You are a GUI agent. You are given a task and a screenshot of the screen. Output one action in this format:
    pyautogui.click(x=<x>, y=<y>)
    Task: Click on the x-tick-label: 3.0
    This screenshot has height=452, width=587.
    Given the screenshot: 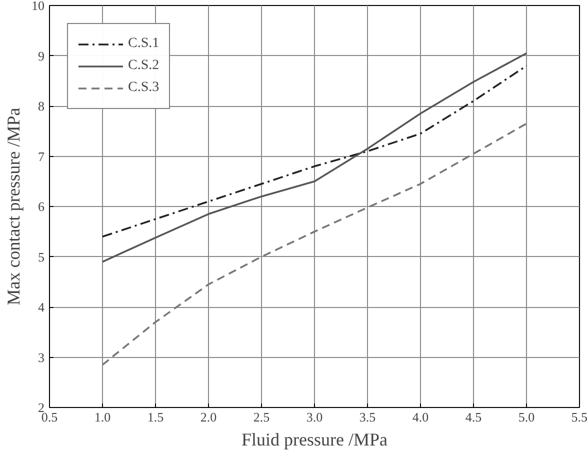 What is the action you would take?
    pyautogui.click(x=314, y=417)
    